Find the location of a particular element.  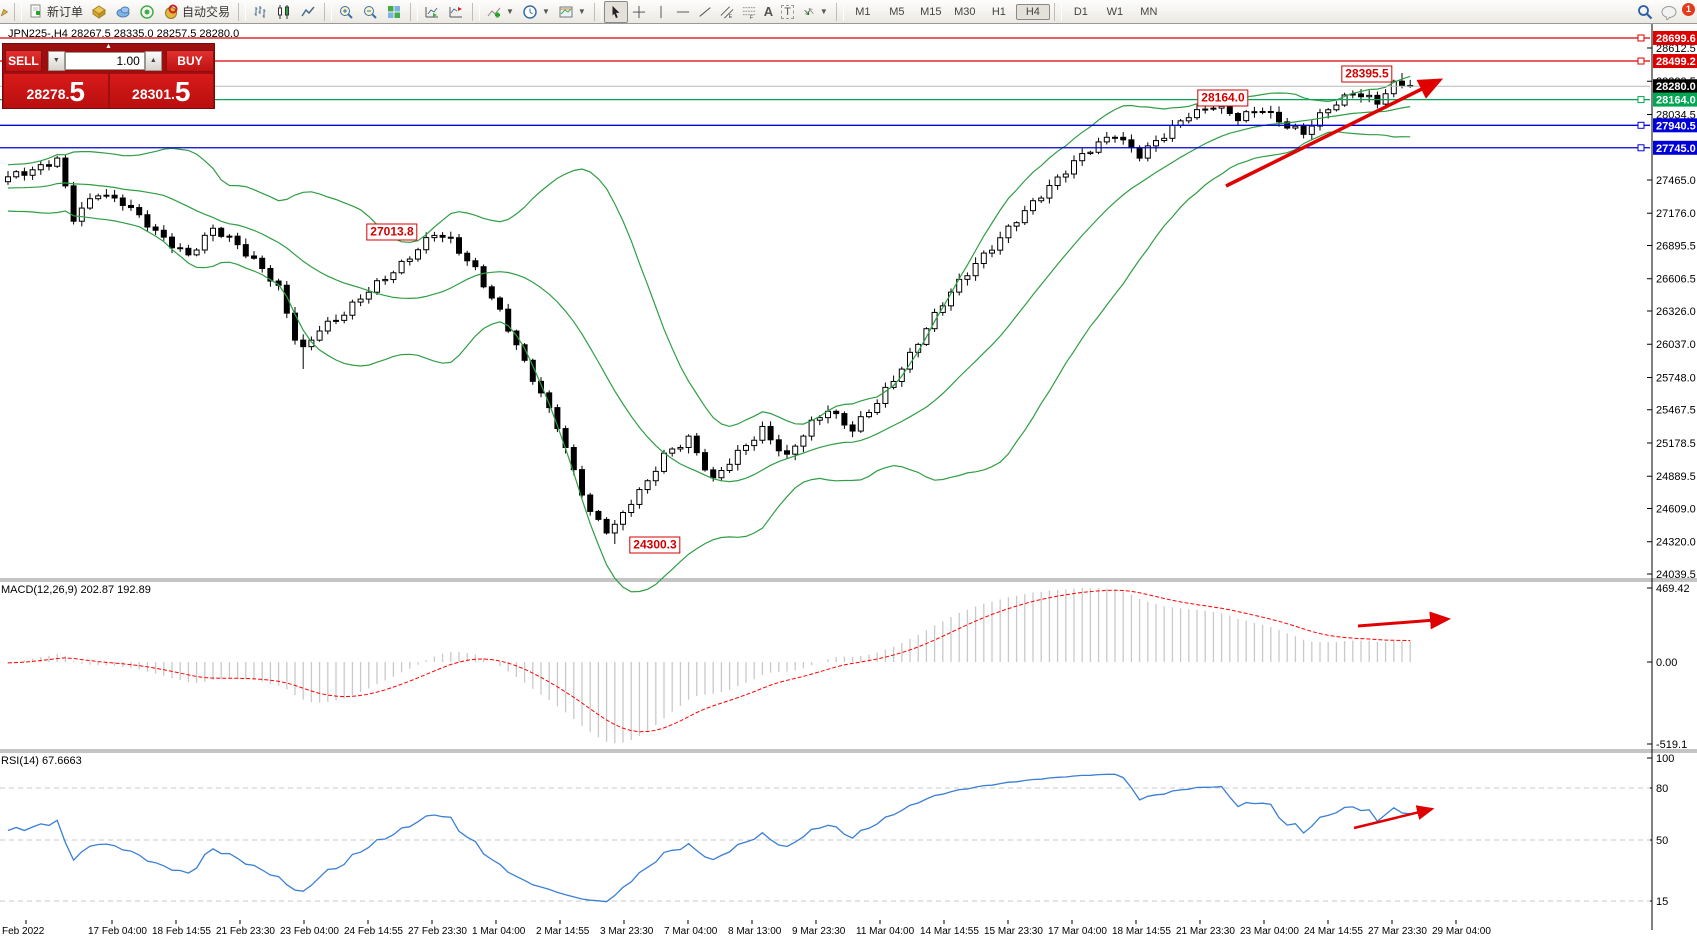

timeframe-button-mn: MN is located at coordinates (1149, 11).